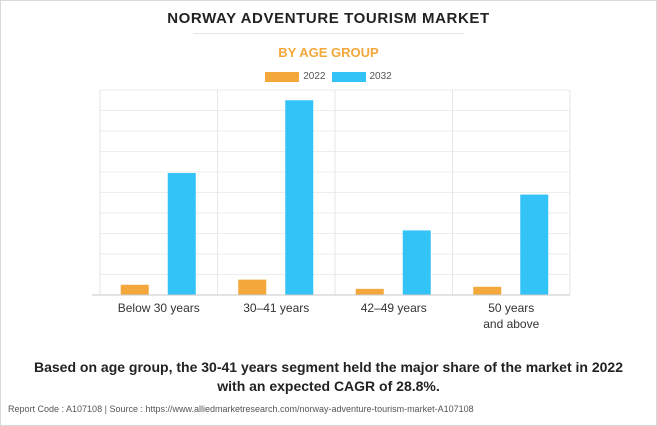 The height and width of the screenshot is (426, 657). What do you see at coordinates (511, 316) in the screenshot?
I see `x-tick-label: 50 years and above` at bounding box center [511, 316].